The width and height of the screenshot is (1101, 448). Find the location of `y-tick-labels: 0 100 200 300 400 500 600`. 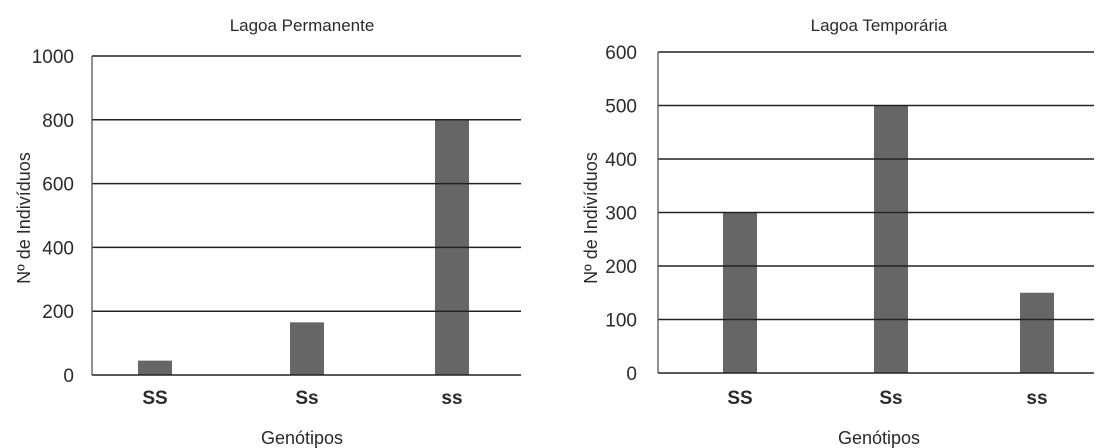

y-tick-labels: 0 100 200 300 400 500 600 is located at coordinates (621, 214).